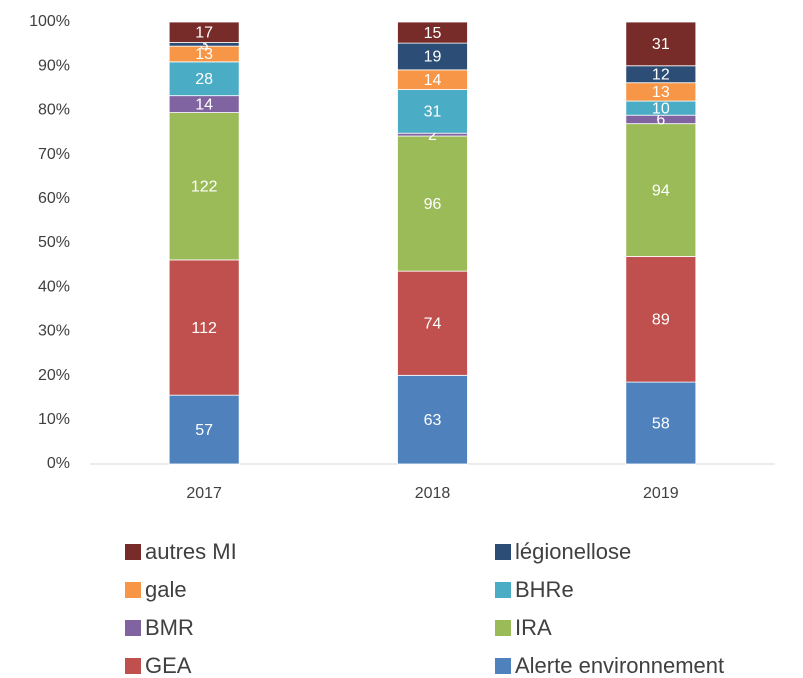  I want to click on data-label: 58, so click(661, 423).